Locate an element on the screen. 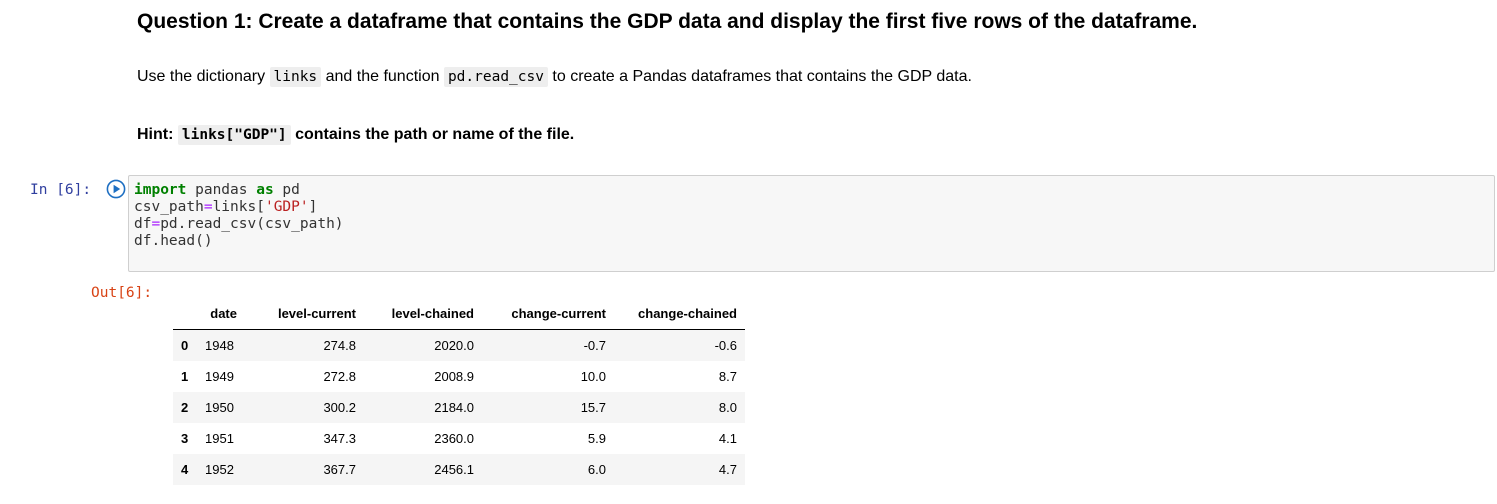 The height and width of the screenshot is (504, 1497). inline-code-links-gdp: links["GDP"] is located at coordinates (234, 135).